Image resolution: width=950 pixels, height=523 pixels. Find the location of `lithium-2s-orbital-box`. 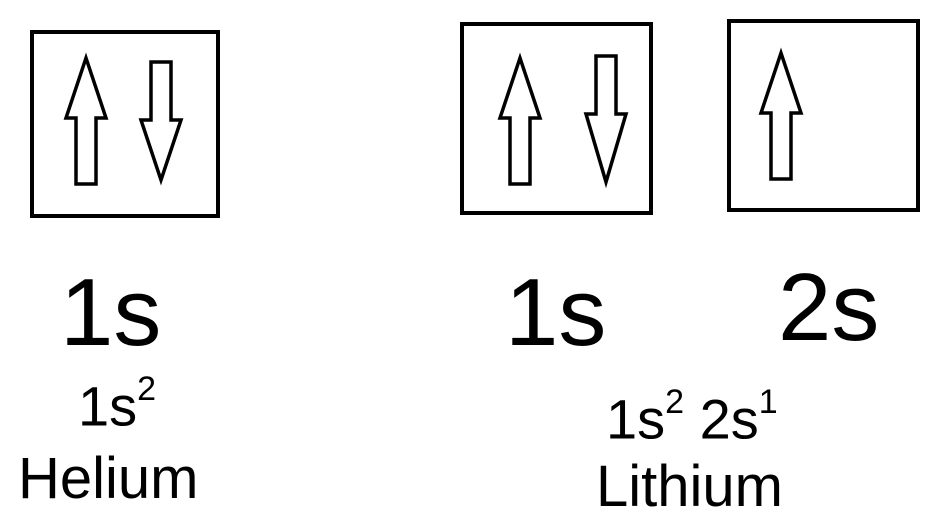

lithium-2s-orbital-box is located at coordinates (823, 115).